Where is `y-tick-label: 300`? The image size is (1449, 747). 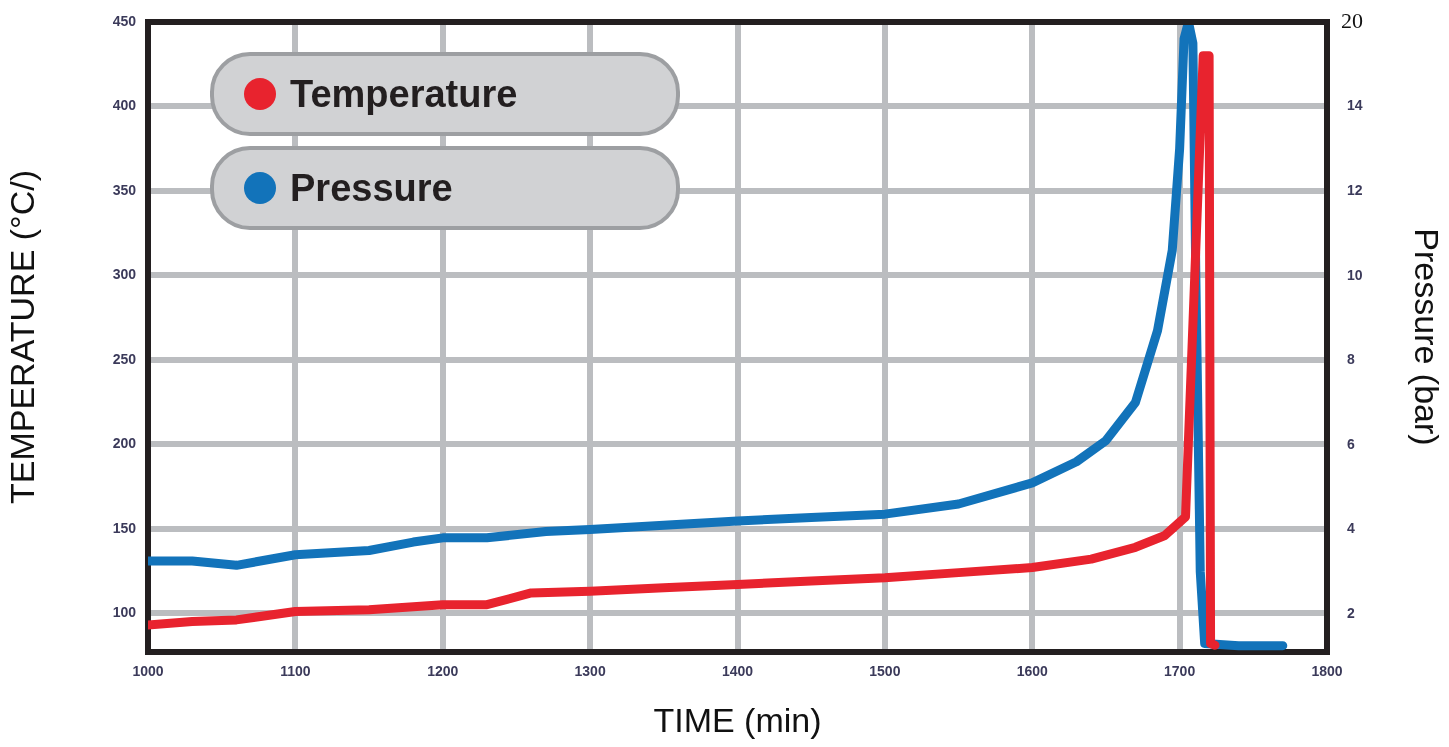
y-tick-label: 300 is located at coordinates (124, 274).